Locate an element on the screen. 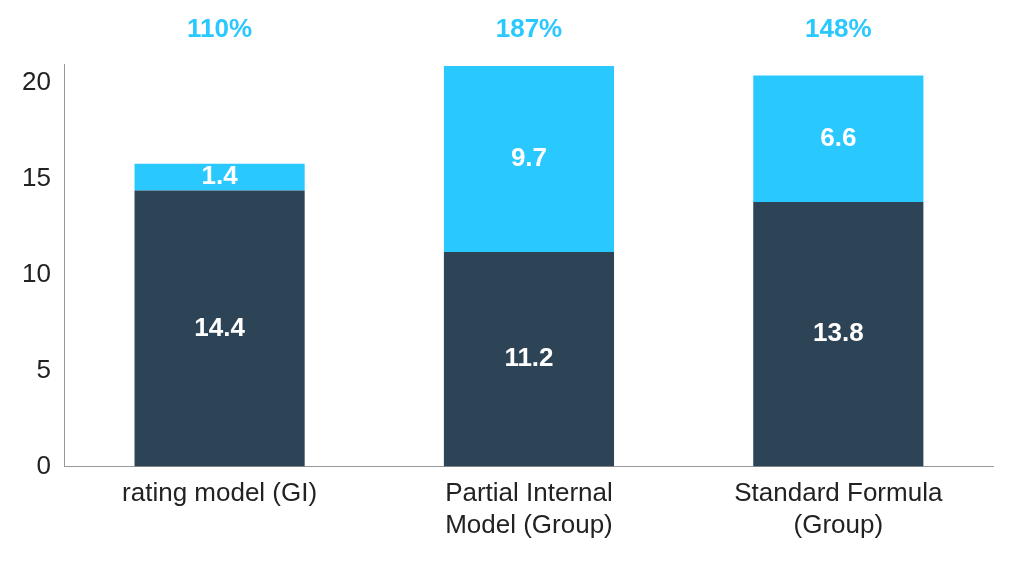 Image resolution: width=1015 pixels, height=564 pixels. data-label: 1.4 is located at coordinates (220, 175).